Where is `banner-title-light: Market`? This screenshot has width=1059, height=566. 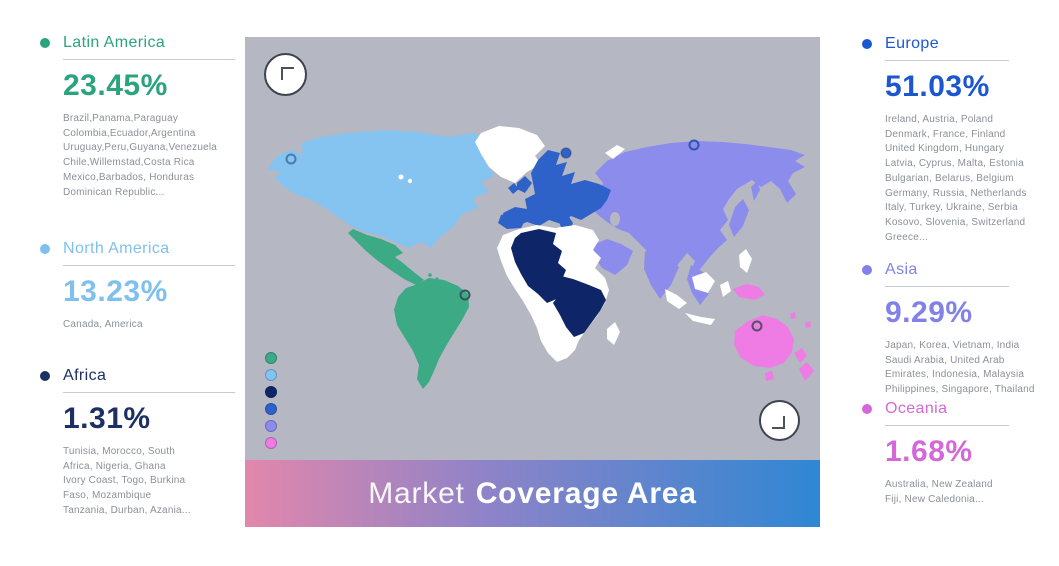
banner-title-light: Market is located at coordinates (416, 493).